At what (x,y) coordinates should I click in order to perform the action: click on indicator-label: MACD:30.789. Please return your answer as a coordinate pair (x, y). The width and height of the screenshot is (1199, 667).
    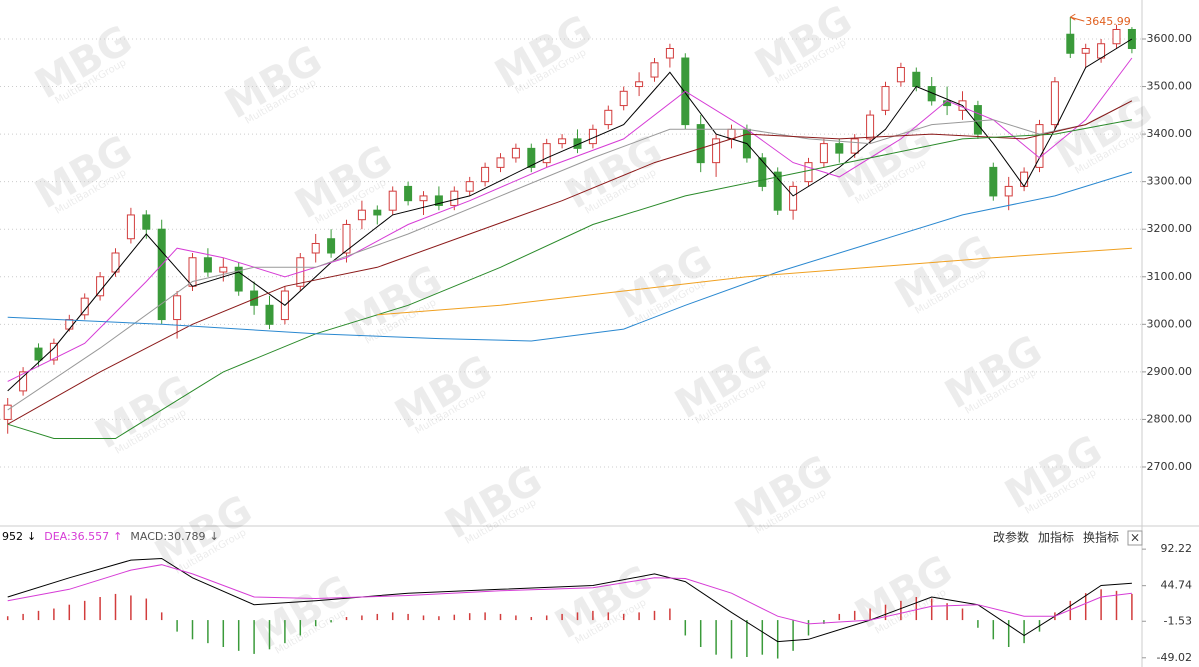
    Looking at the image, I should click on (167, 536).